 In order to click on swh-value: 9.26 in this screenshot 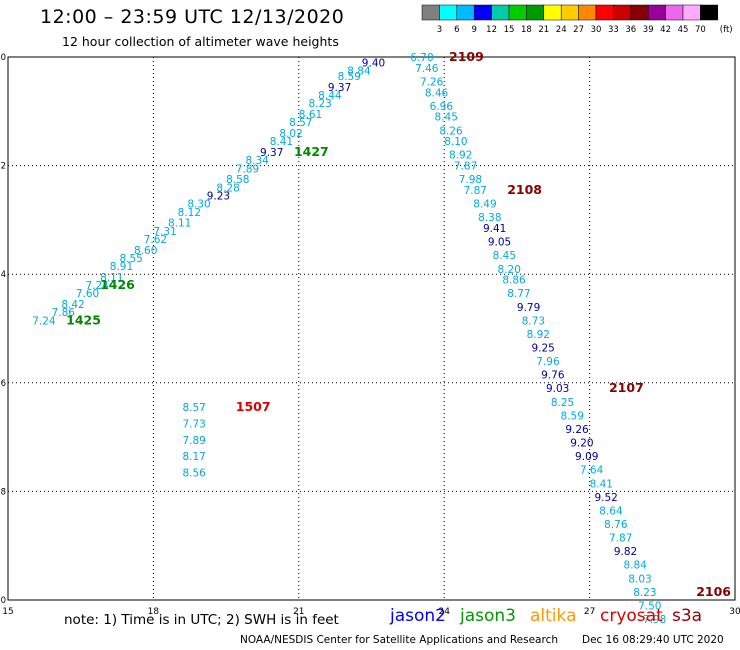, I will do `click(577, 430)`.